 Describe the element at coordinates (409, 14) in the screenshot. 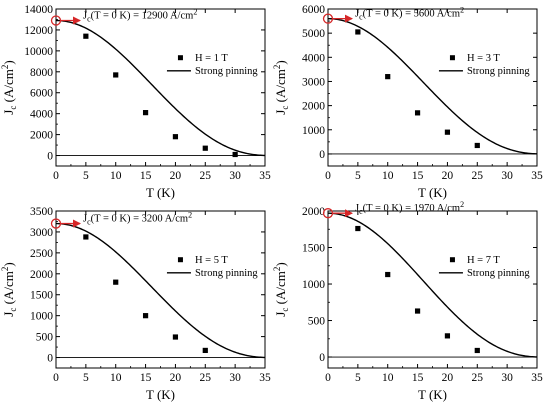

I see `annotation-text: Jc(T = 0 K) = 5600 A/cm2` at that location.